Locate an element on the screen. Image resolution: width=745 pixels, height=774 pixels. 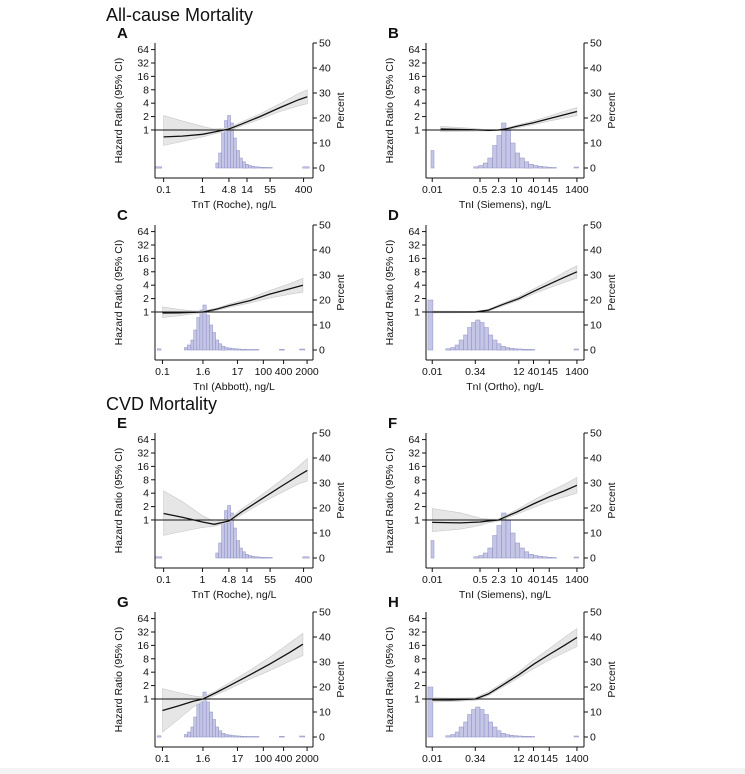
x-tick-label: 145 is located at coordinates (549, 372).